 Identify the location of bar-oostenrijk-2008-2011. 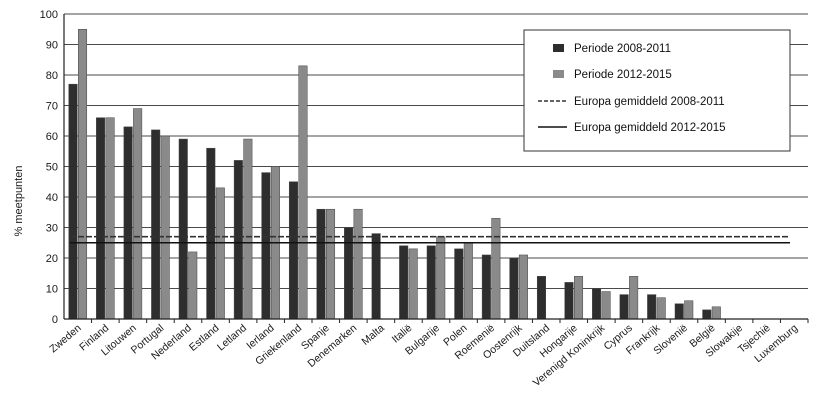
(514, 288).